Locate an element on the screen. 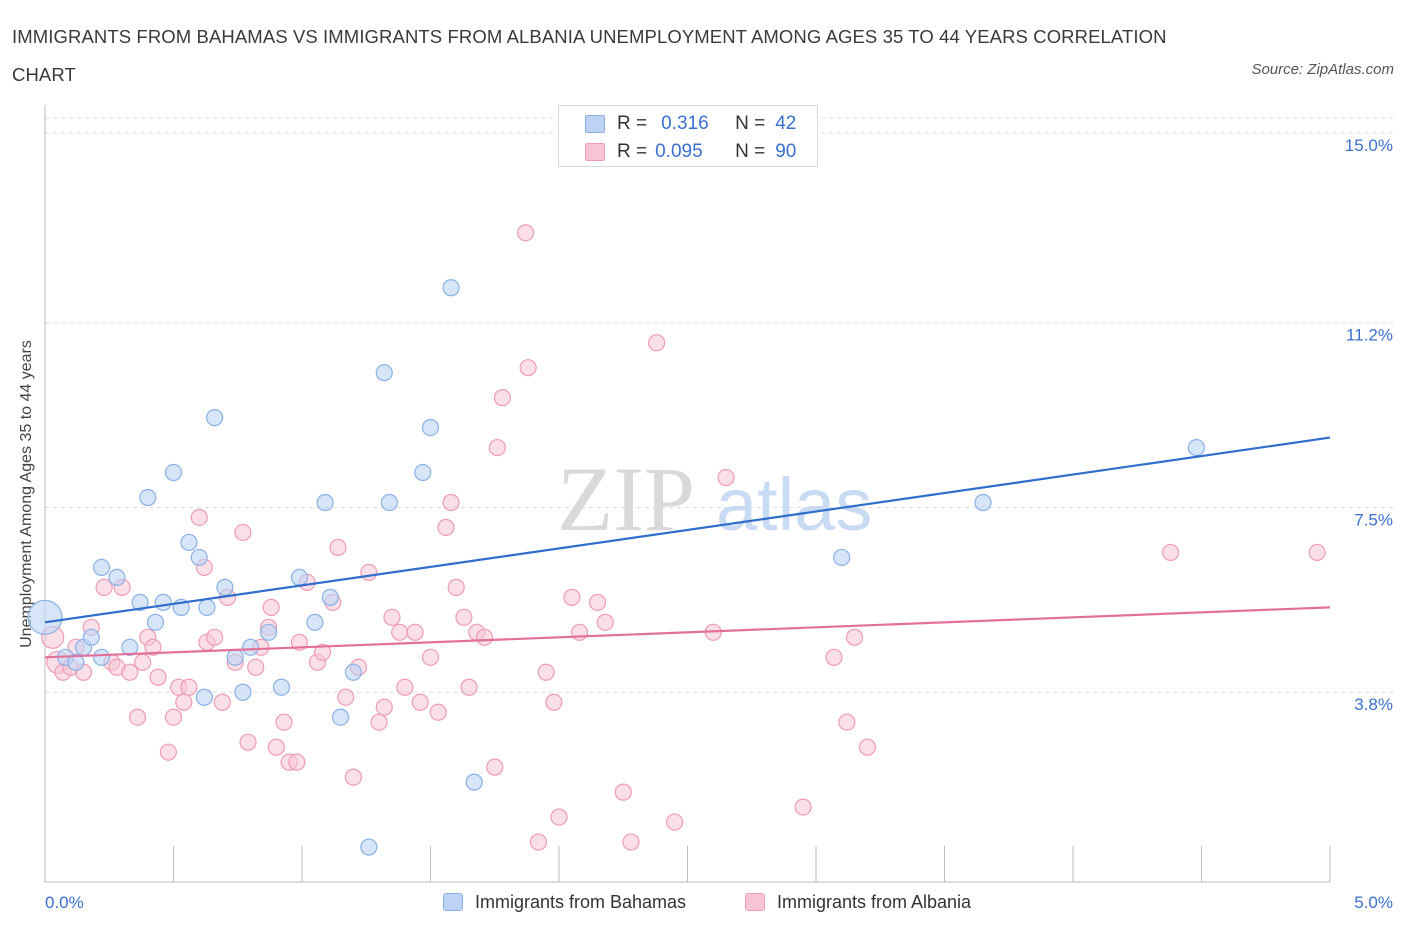 The width and height of the screenshot is (1406, 930). y-tick-label: 15.0% is located at coordinates (1369, 145).